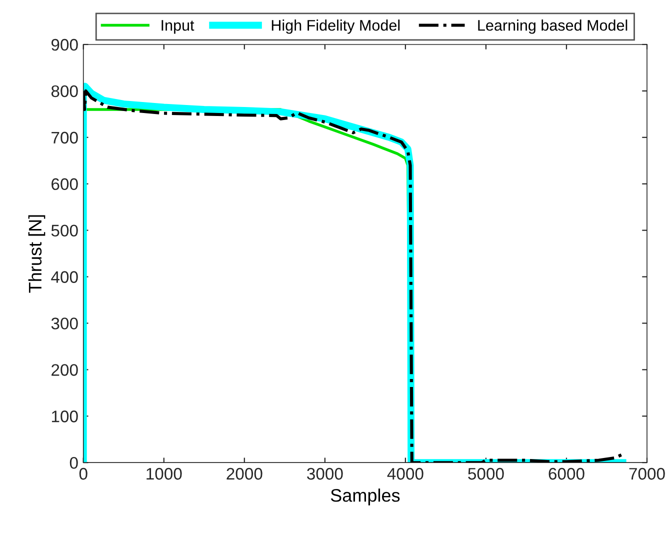 This screenshot has height=556, width=667. What do you see at coordinates (566, 474) in the screenshot?
I see `x-tick-label: 6000` at bounding box center [566, 474].